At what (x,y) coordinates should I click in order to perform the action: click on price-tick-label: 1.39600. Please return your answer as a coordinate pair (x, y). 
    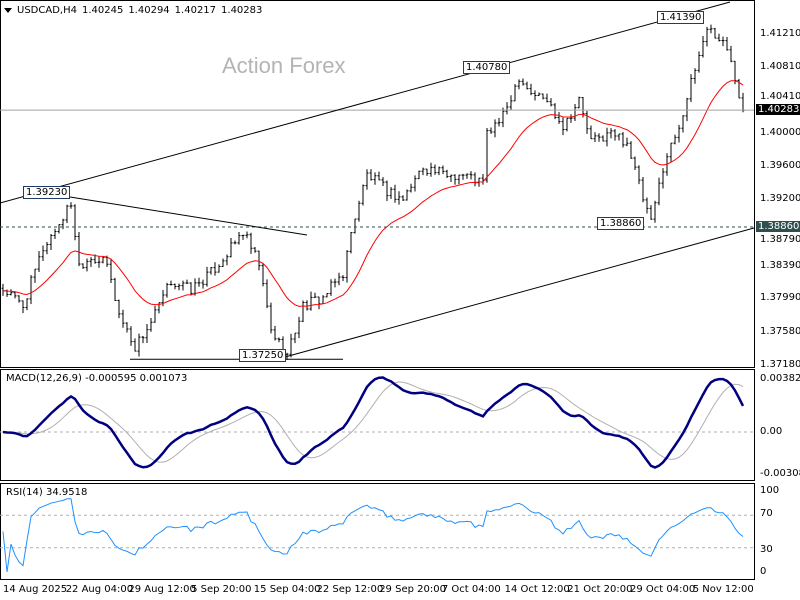
    Looking at the image, I should click on (780, 166).